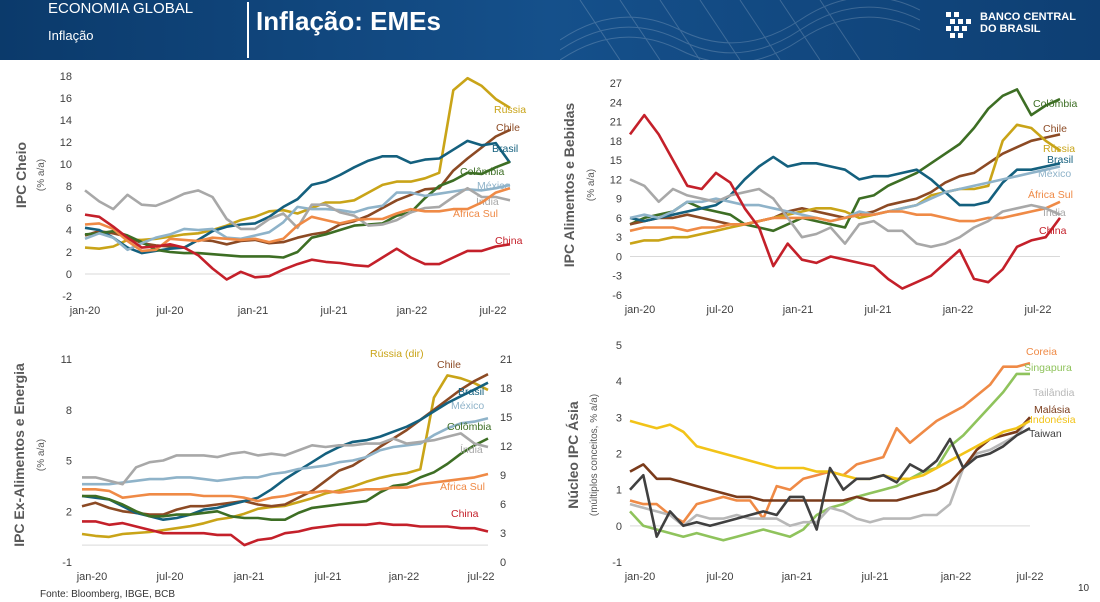 The height and width of the screenshot is (602, 1100). What do you see at coordinates (619, 491) in the screenshot?
I see `y-tick-label: 1` at bounding box center [619, 491].